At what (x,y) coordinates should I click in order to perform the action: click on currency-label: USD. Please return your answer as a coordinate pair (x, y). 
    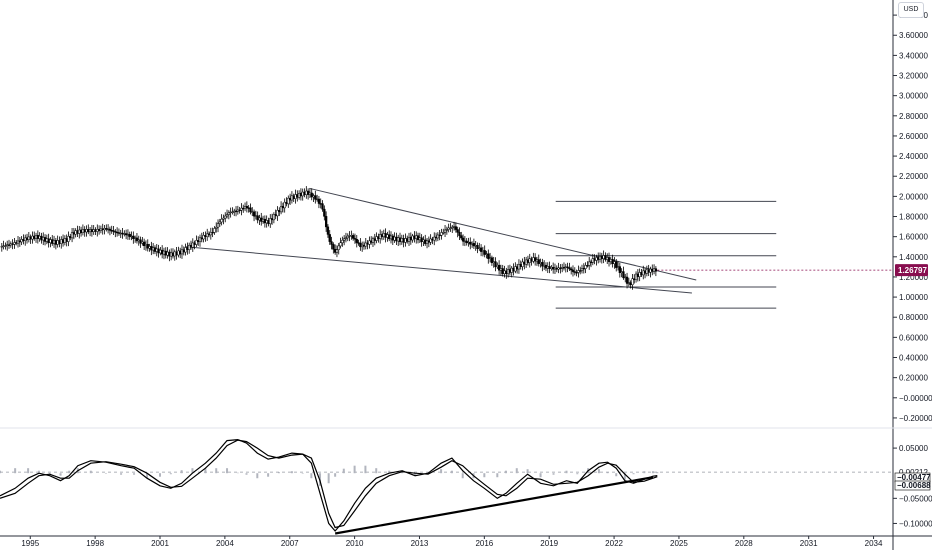
    Looking at the image, I should click on (911, 9).